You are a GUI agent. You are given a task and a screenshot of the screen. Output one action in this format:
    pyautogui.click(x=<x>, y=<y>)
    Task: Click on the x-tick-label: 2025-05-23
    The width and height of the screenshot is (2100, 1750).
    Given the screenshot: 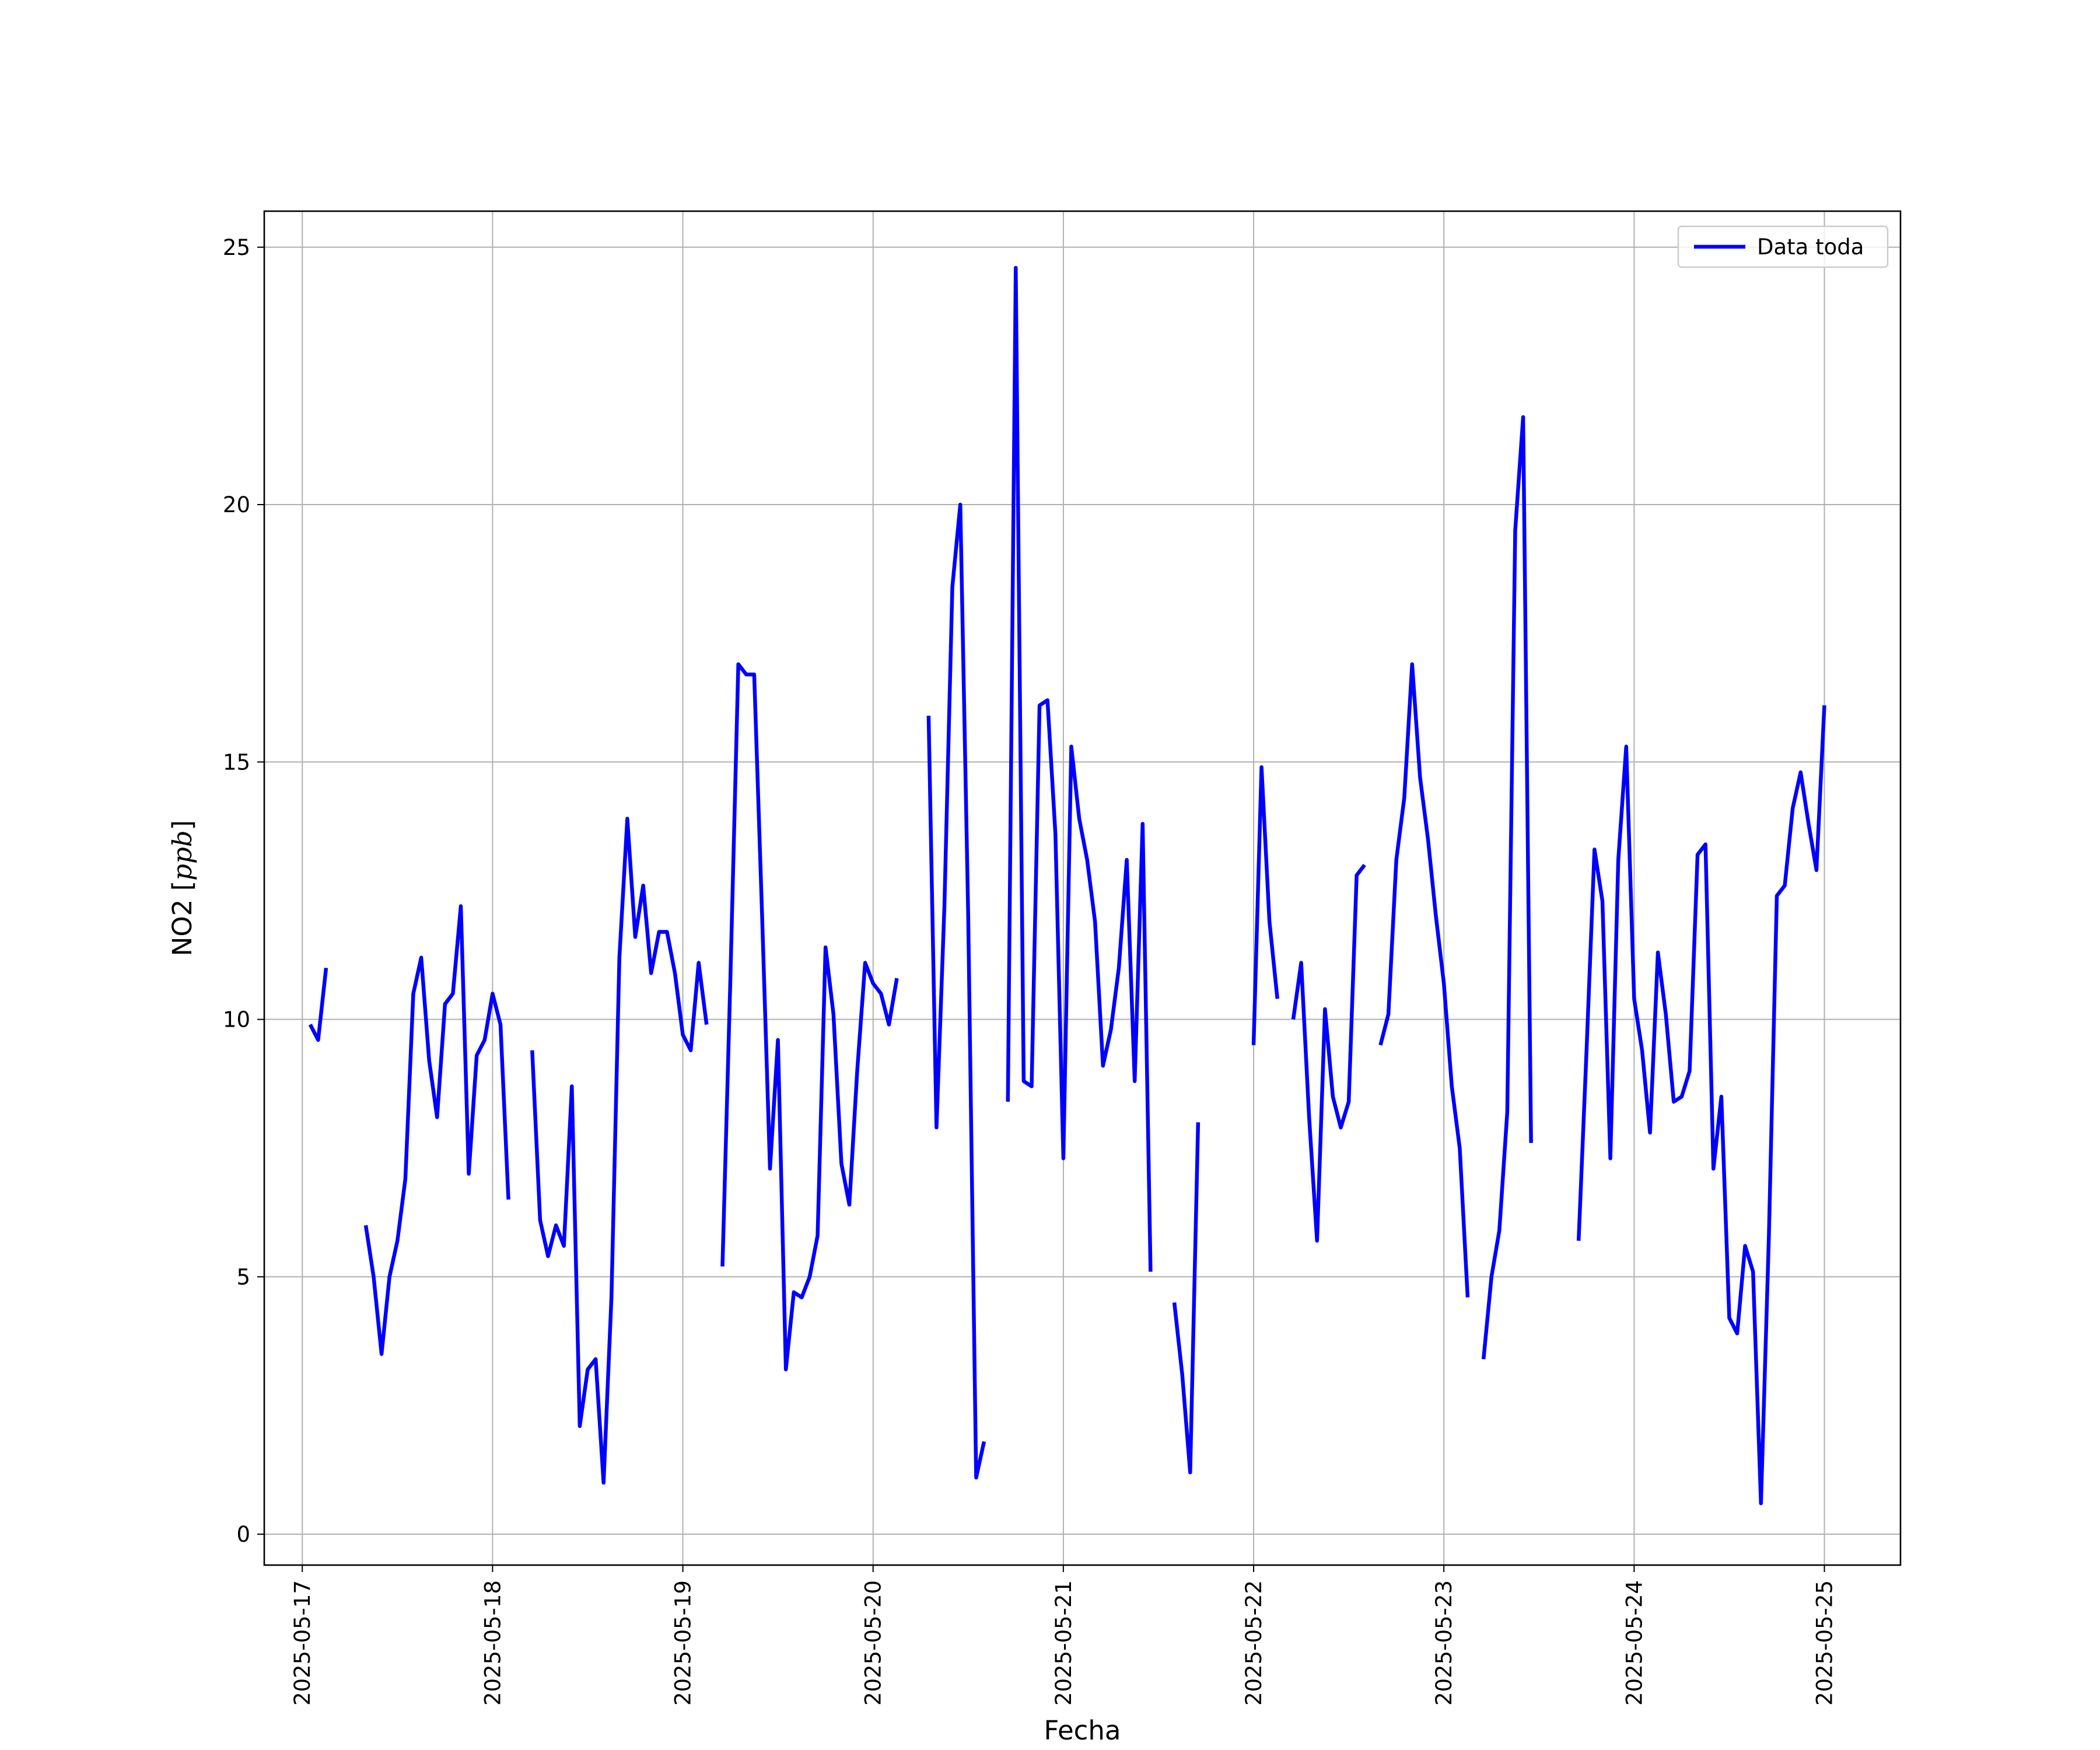 What is the action you would take?
    pyautogui.click(x=1444, y=1643)
    